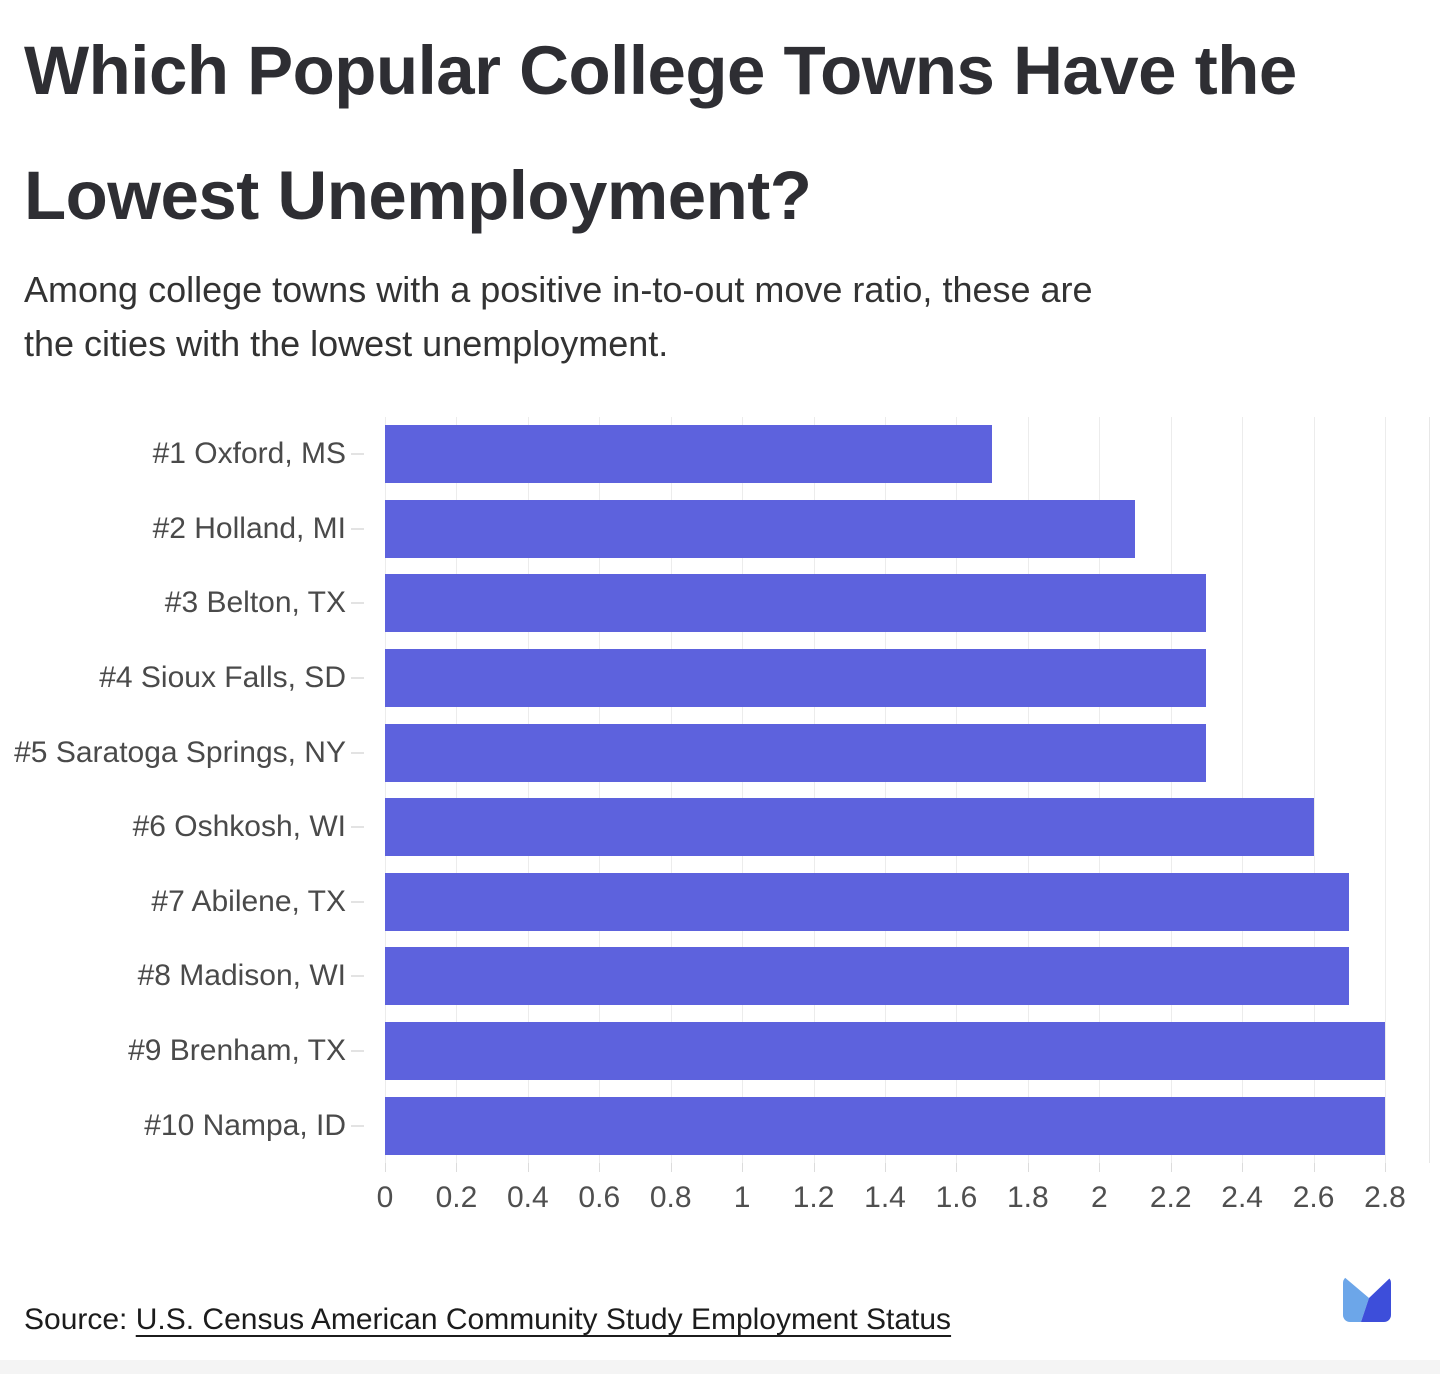 This screenshot has width=1440, height=1374. What do you see at coordinates (1242, 1197) in the screenshot?
I see `x-axis-tick-label: 2.4` at bounding box center [1242, 1197].